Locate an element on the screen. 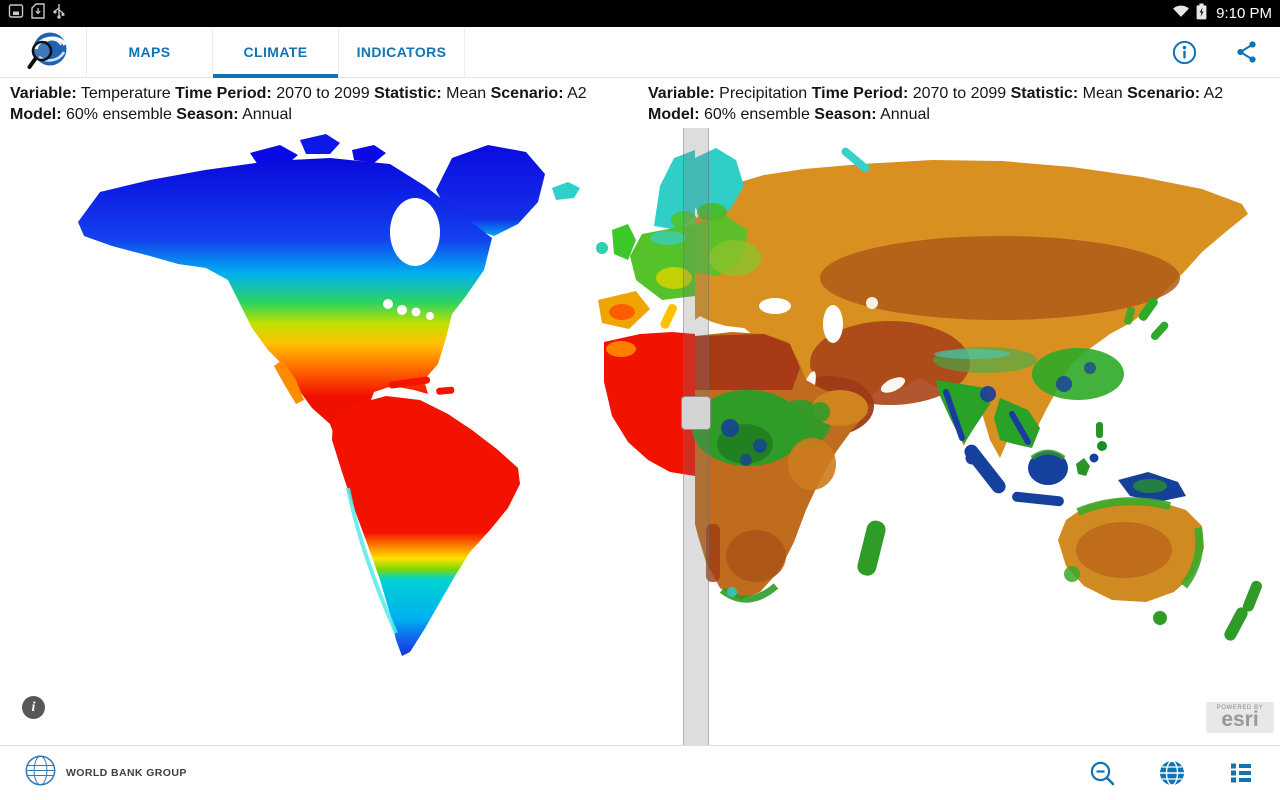 The height and width of the screenshot is (800, 1280). esri-logo: esri is located at coordinates (1240, 719).